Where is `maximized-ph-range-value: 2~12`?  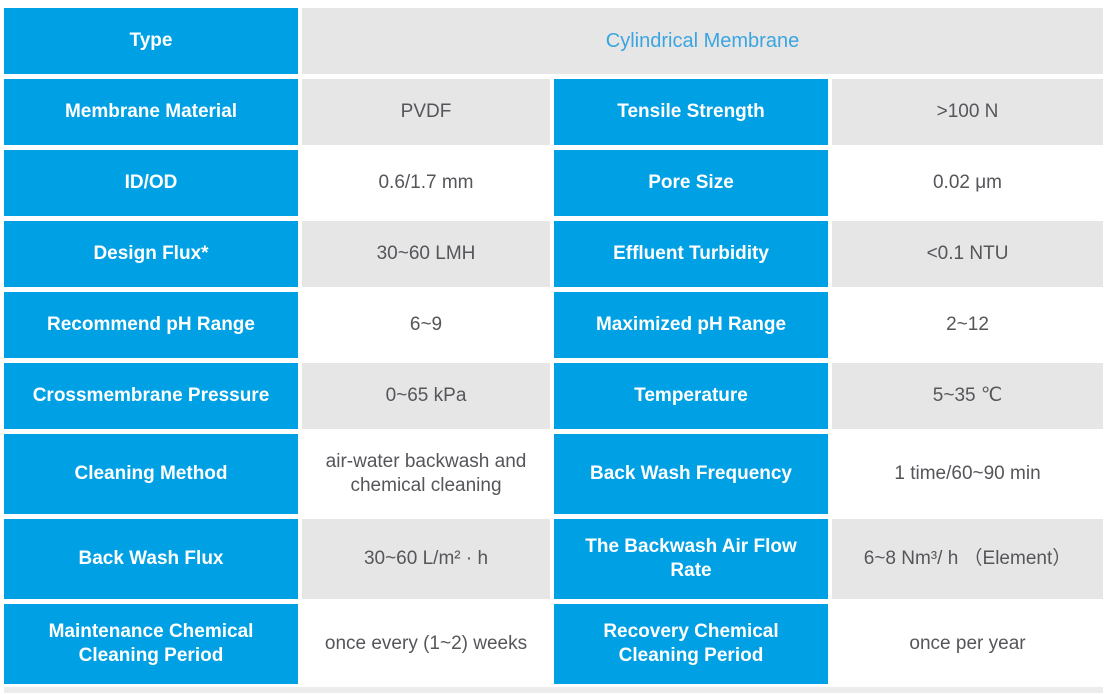 maximized-ph-range-value: 2~12 is located at coordinates (967, 325).